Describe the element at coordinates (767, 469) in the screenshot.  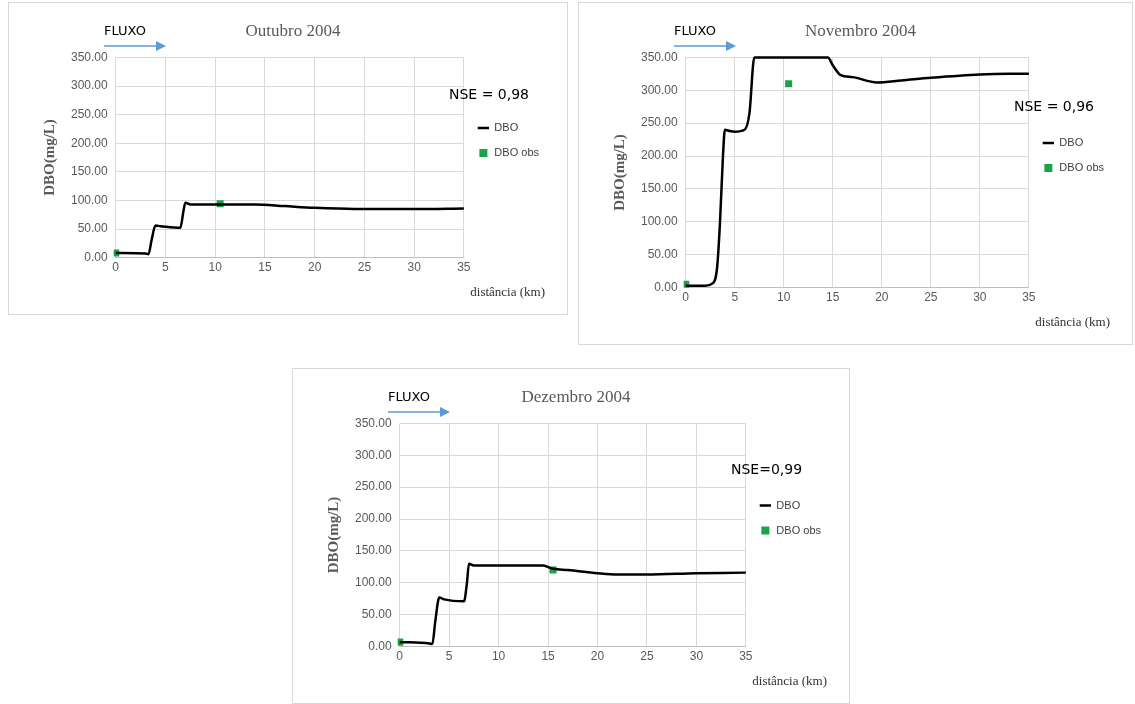
I see `annotation: NSE=0,99` at that location.